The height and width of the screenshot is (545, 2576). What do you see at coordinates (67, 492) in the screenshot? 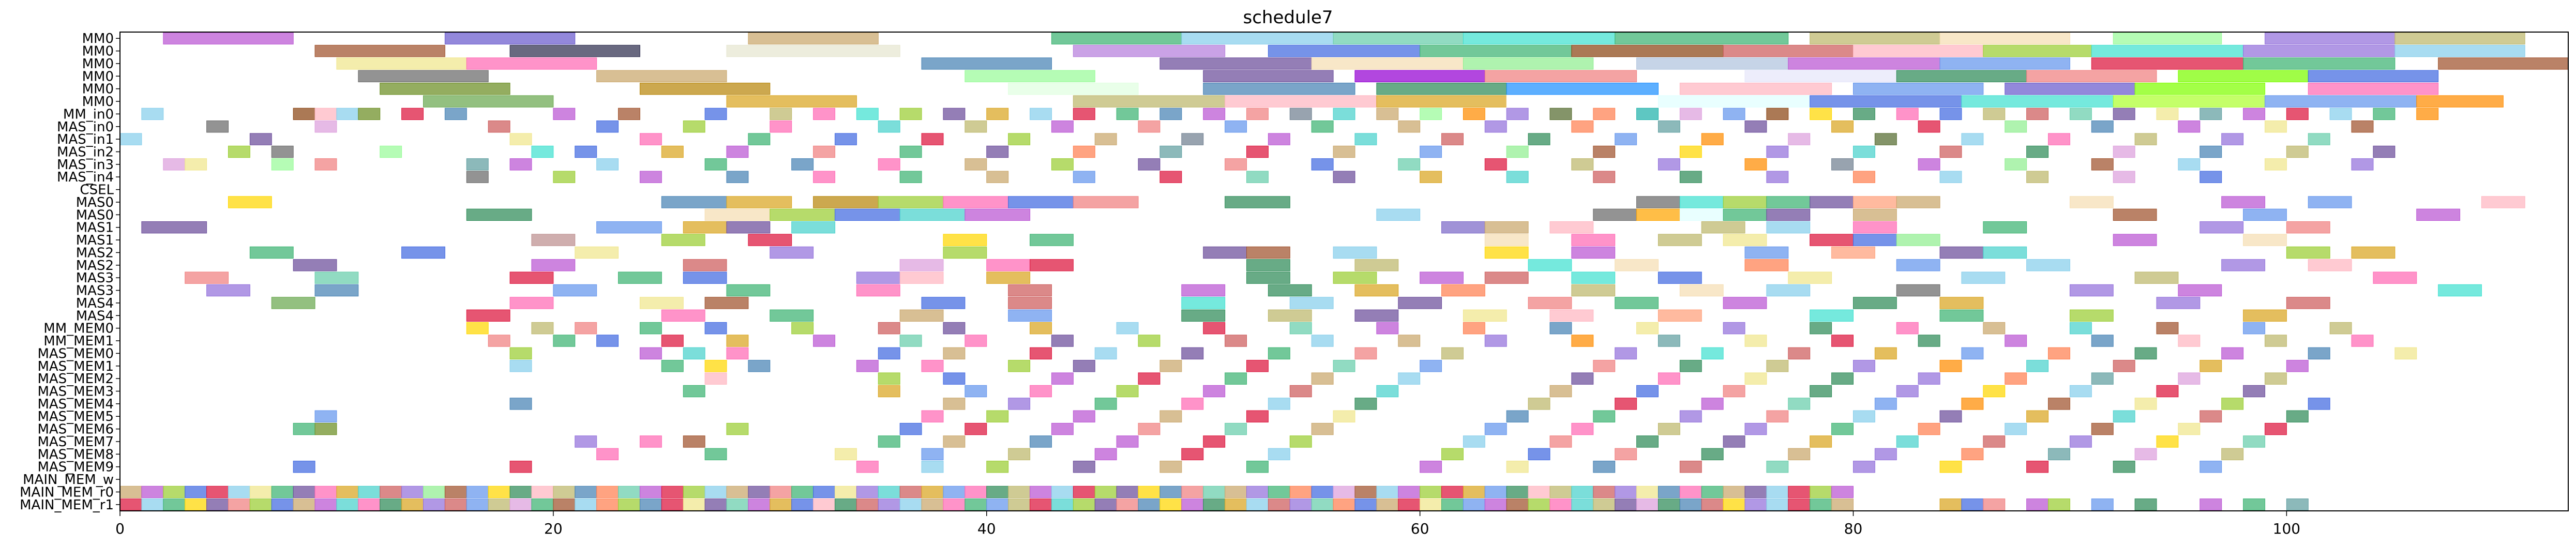
I see `y-tick-label: MAIN_MEM_r0` at bounding box center [67, 492].